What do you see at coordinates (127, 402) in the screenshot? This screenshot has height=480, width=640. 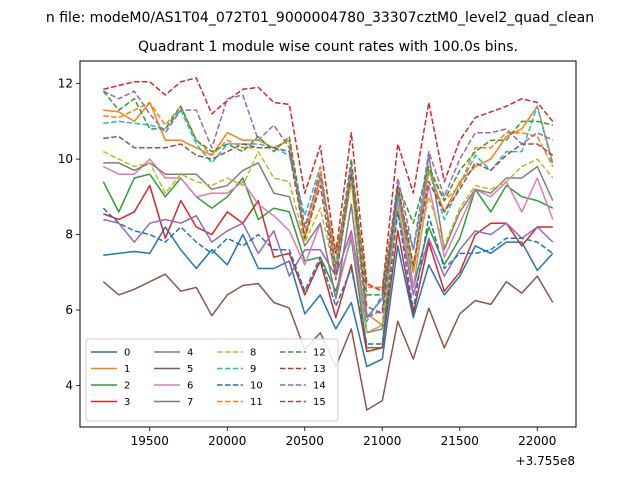 I see `legend-label-3: 3` at bounding box center [127, 402].